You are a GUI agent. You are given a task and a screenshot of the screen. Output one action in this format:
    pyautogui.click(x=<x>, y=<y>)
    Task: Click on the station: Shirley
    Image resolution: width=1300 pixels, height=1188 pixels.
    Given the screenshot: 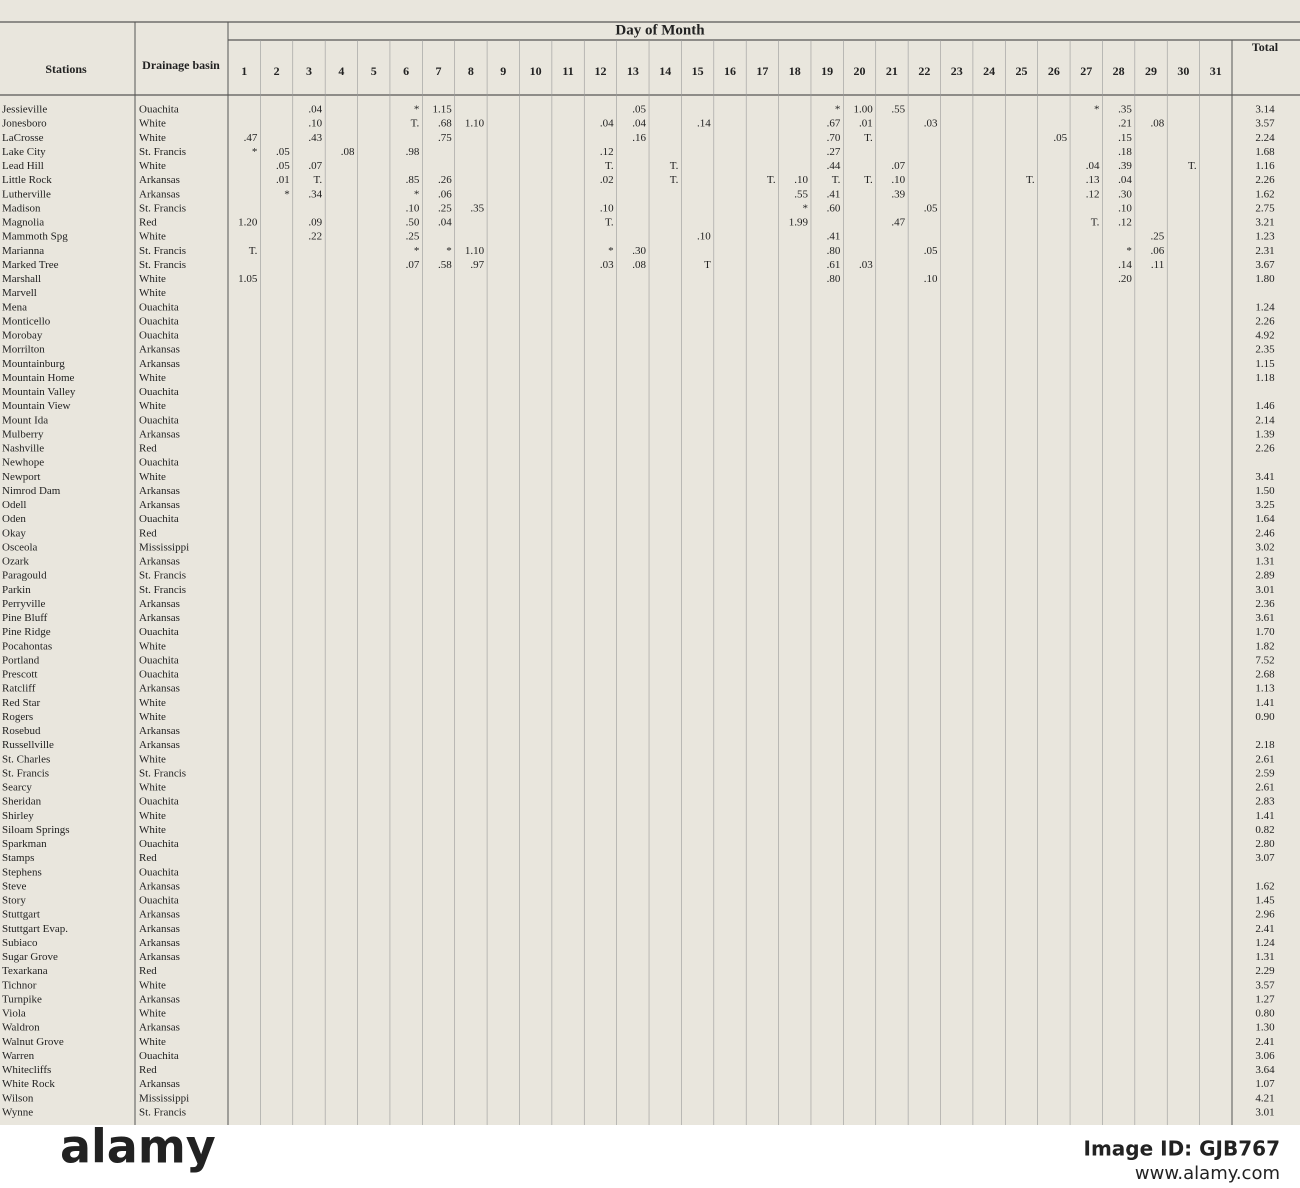 What is the action you would take?
    pyautogui.click(x=18, y=816)
    